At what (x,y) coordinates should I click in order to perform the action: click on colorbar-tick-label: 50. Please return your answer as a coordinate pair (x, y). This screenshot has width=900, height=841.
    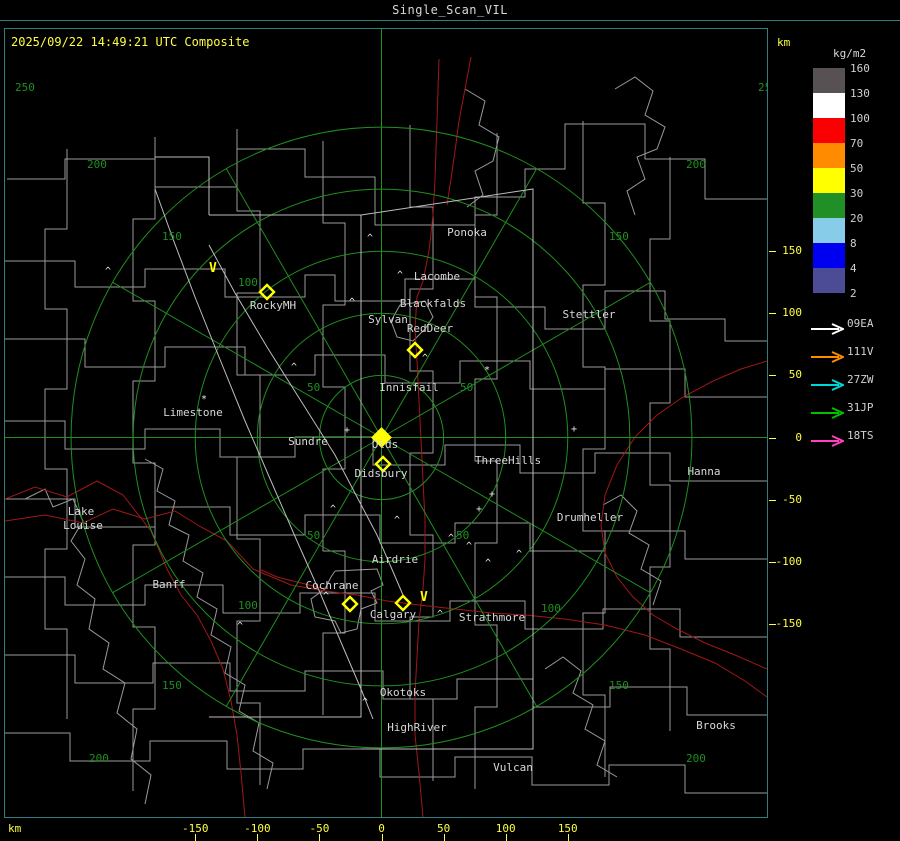
    Looking at the image, I should click on (857, 168).